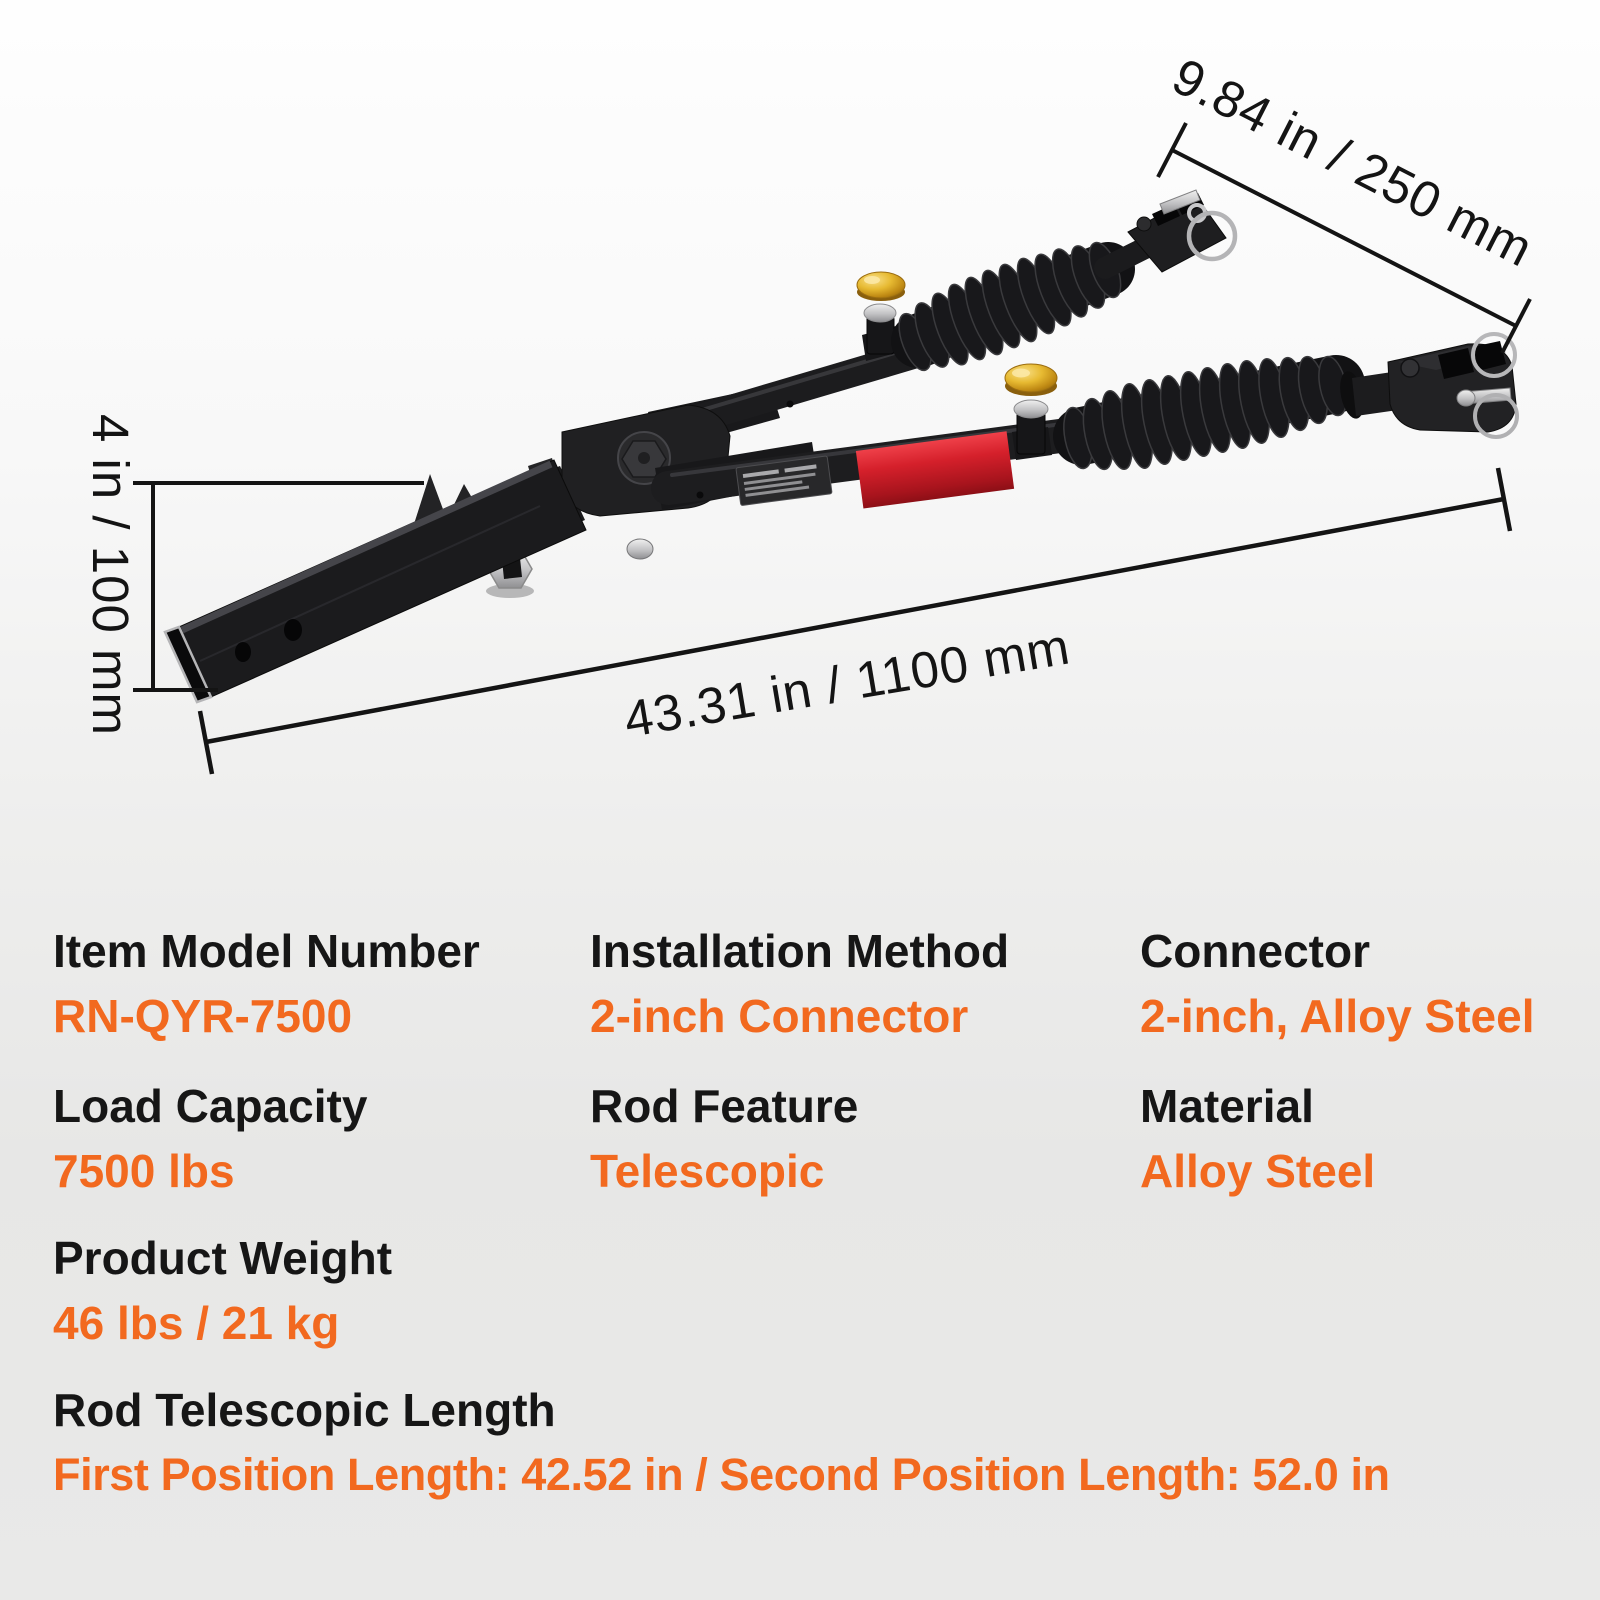  I want to click on retaining-ring-lower-bottom, so click(1496, 416).